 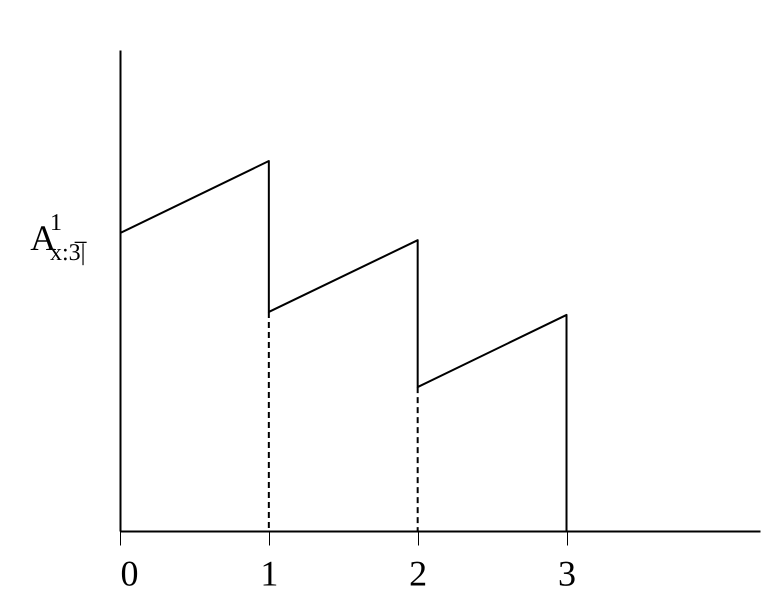 I want to click on x-tick-label: 3, so click(x=567, y=574).